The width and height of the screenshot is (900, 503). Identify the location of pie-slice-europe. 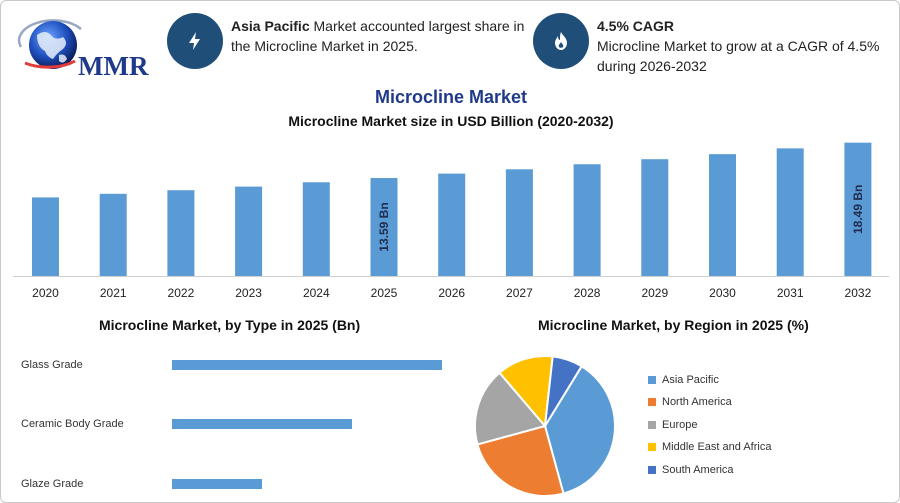
(510, 408).